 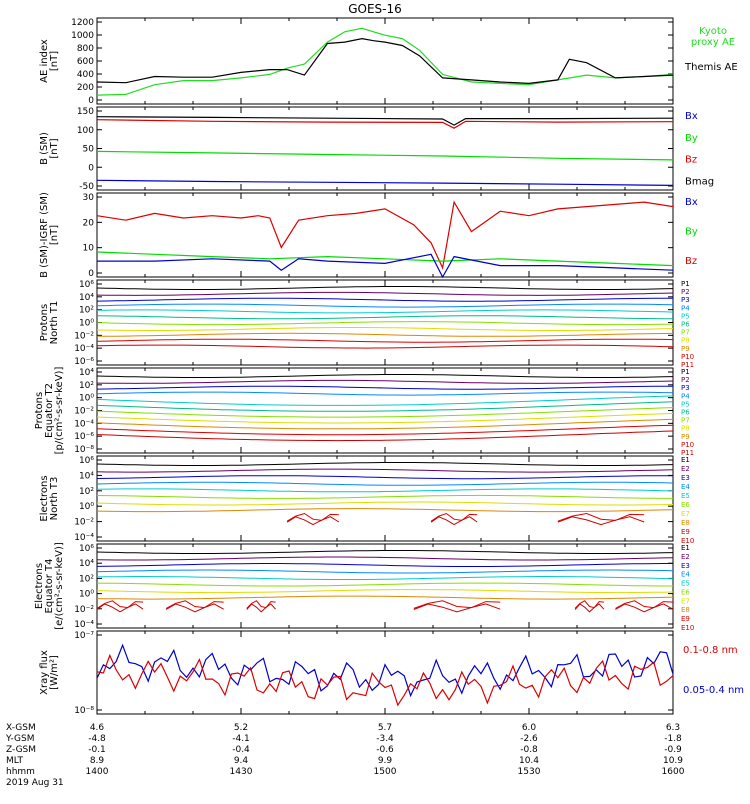 I want to click on y-tick-label: 50, so click(x=89, y=150).